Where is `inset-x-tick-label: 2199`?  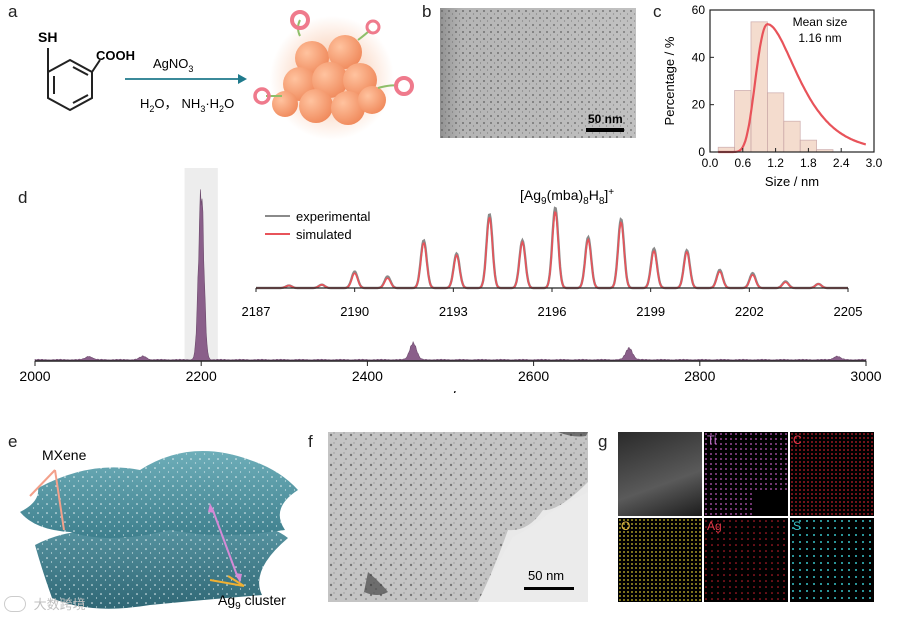
inset-x-tick-label: 2199 is located at coordinates (650, 311).